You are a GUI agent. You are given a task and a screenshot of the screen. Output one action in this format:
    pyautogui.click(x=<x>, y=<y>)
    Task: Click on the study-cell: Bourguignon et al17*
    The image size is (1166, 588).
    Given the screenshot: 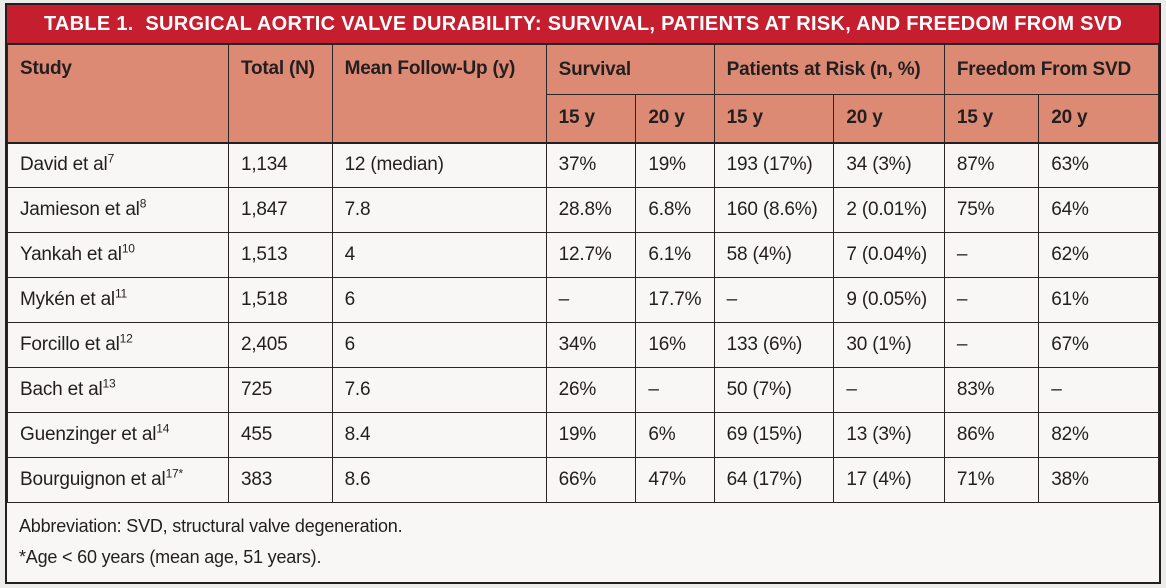 What is the action you would take?
    pyautogui.click(x=118, y=480)
    